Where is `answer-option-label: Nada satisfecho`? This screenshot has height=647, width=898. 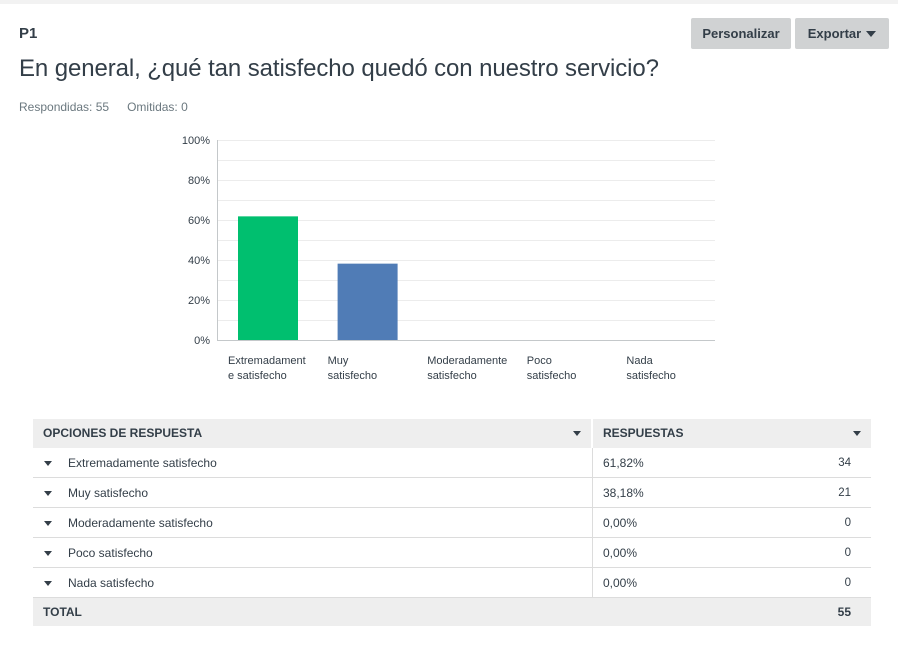 answer-option-label: Nada satisfecho is located at coordinates (111, 583).